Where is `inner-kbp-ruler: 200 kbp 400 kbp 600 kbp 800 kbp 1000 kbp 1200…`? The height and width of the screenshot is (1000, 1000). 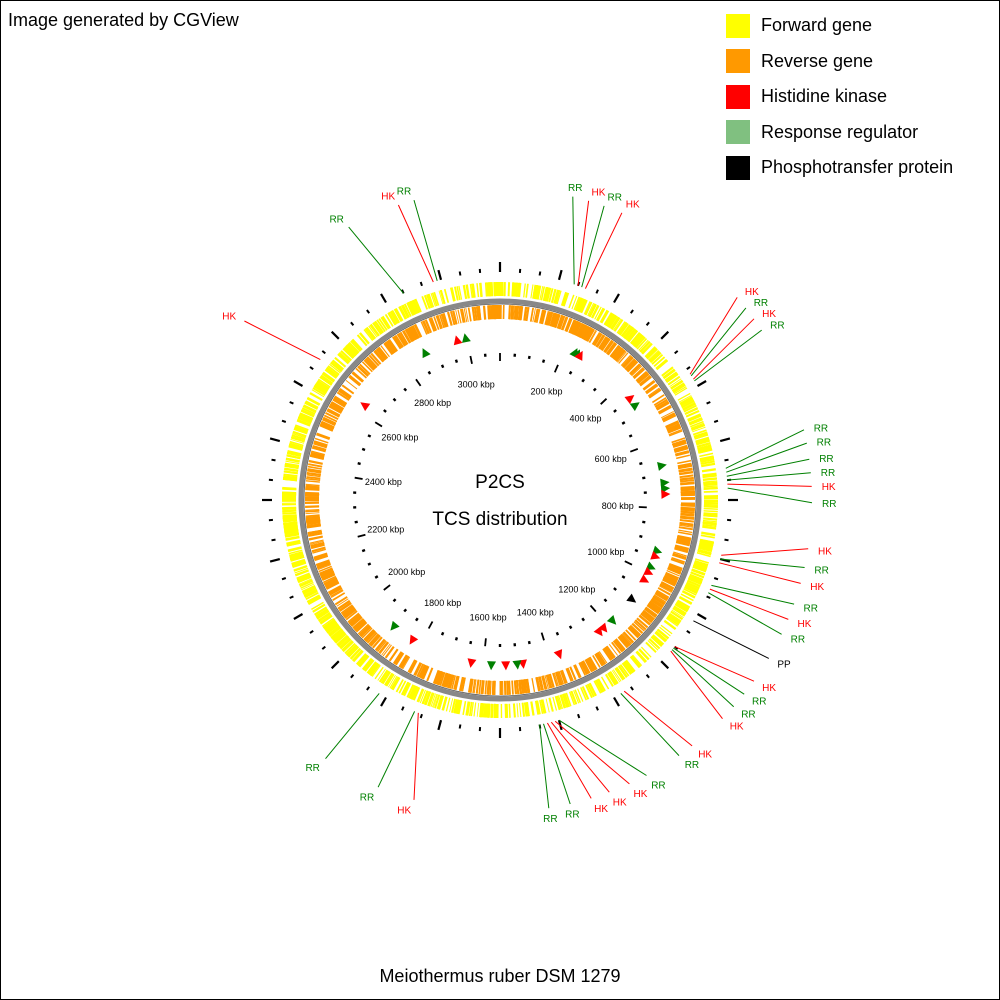 inner-kbp-ruler: 200 kbp 400 kbp 600 kbp 800 kbp 1000 kbp 1200… is located at coordinates (500, 500).